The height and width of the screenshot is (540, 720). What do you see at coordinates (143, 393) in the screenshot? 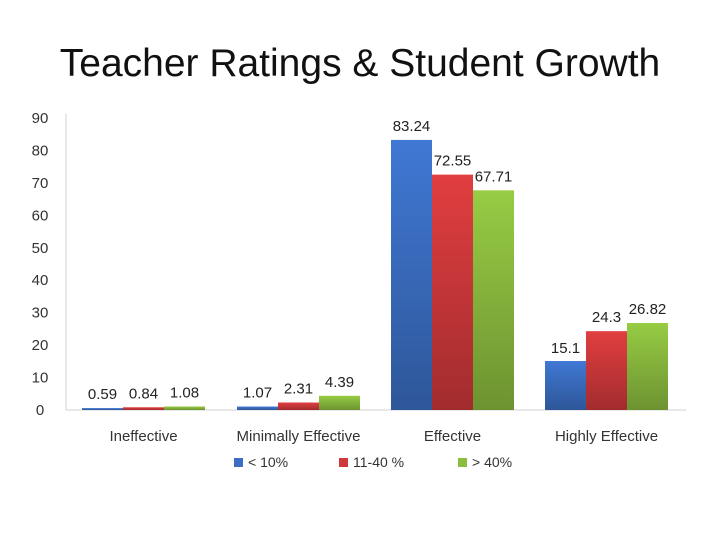
I see `data-label: 0.84` at bounding box center [143, 393].